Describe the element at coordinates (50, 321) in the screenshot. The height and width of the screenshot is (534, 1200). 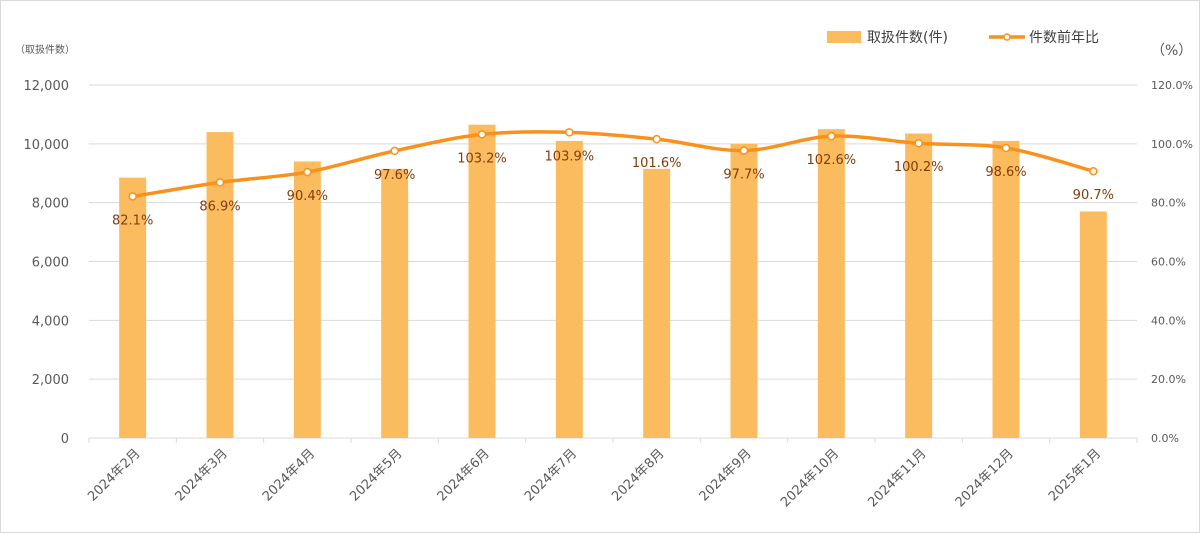
I see `y-tick-label: 4,000` at that location.